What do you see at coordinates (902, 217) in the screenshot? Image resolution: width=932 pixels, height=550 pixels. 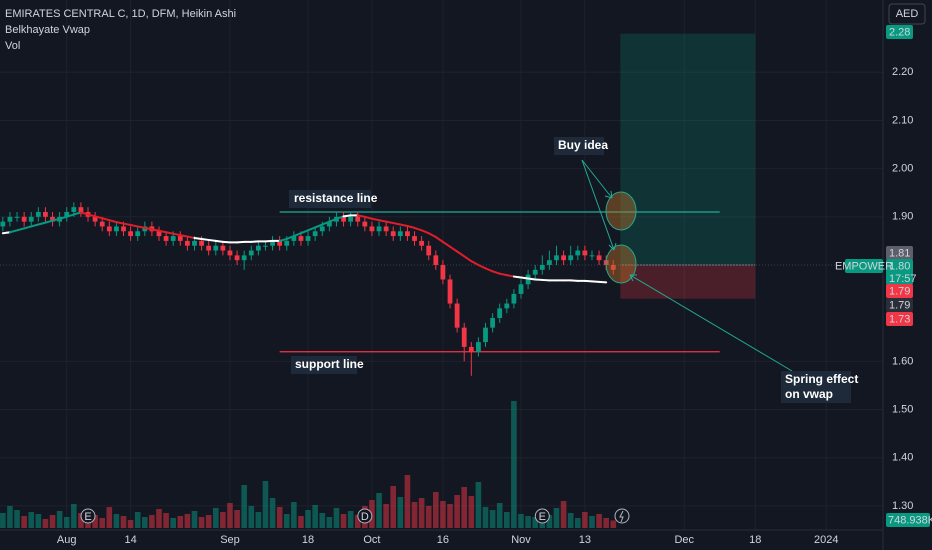 I see `y-tick-label: 1.90` at bounding box center [902, 217].